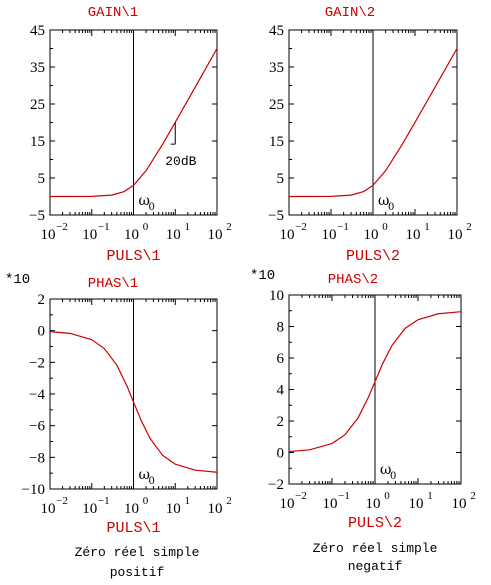  I want to click on chart-title: GAIN\1, so click(113, 13).